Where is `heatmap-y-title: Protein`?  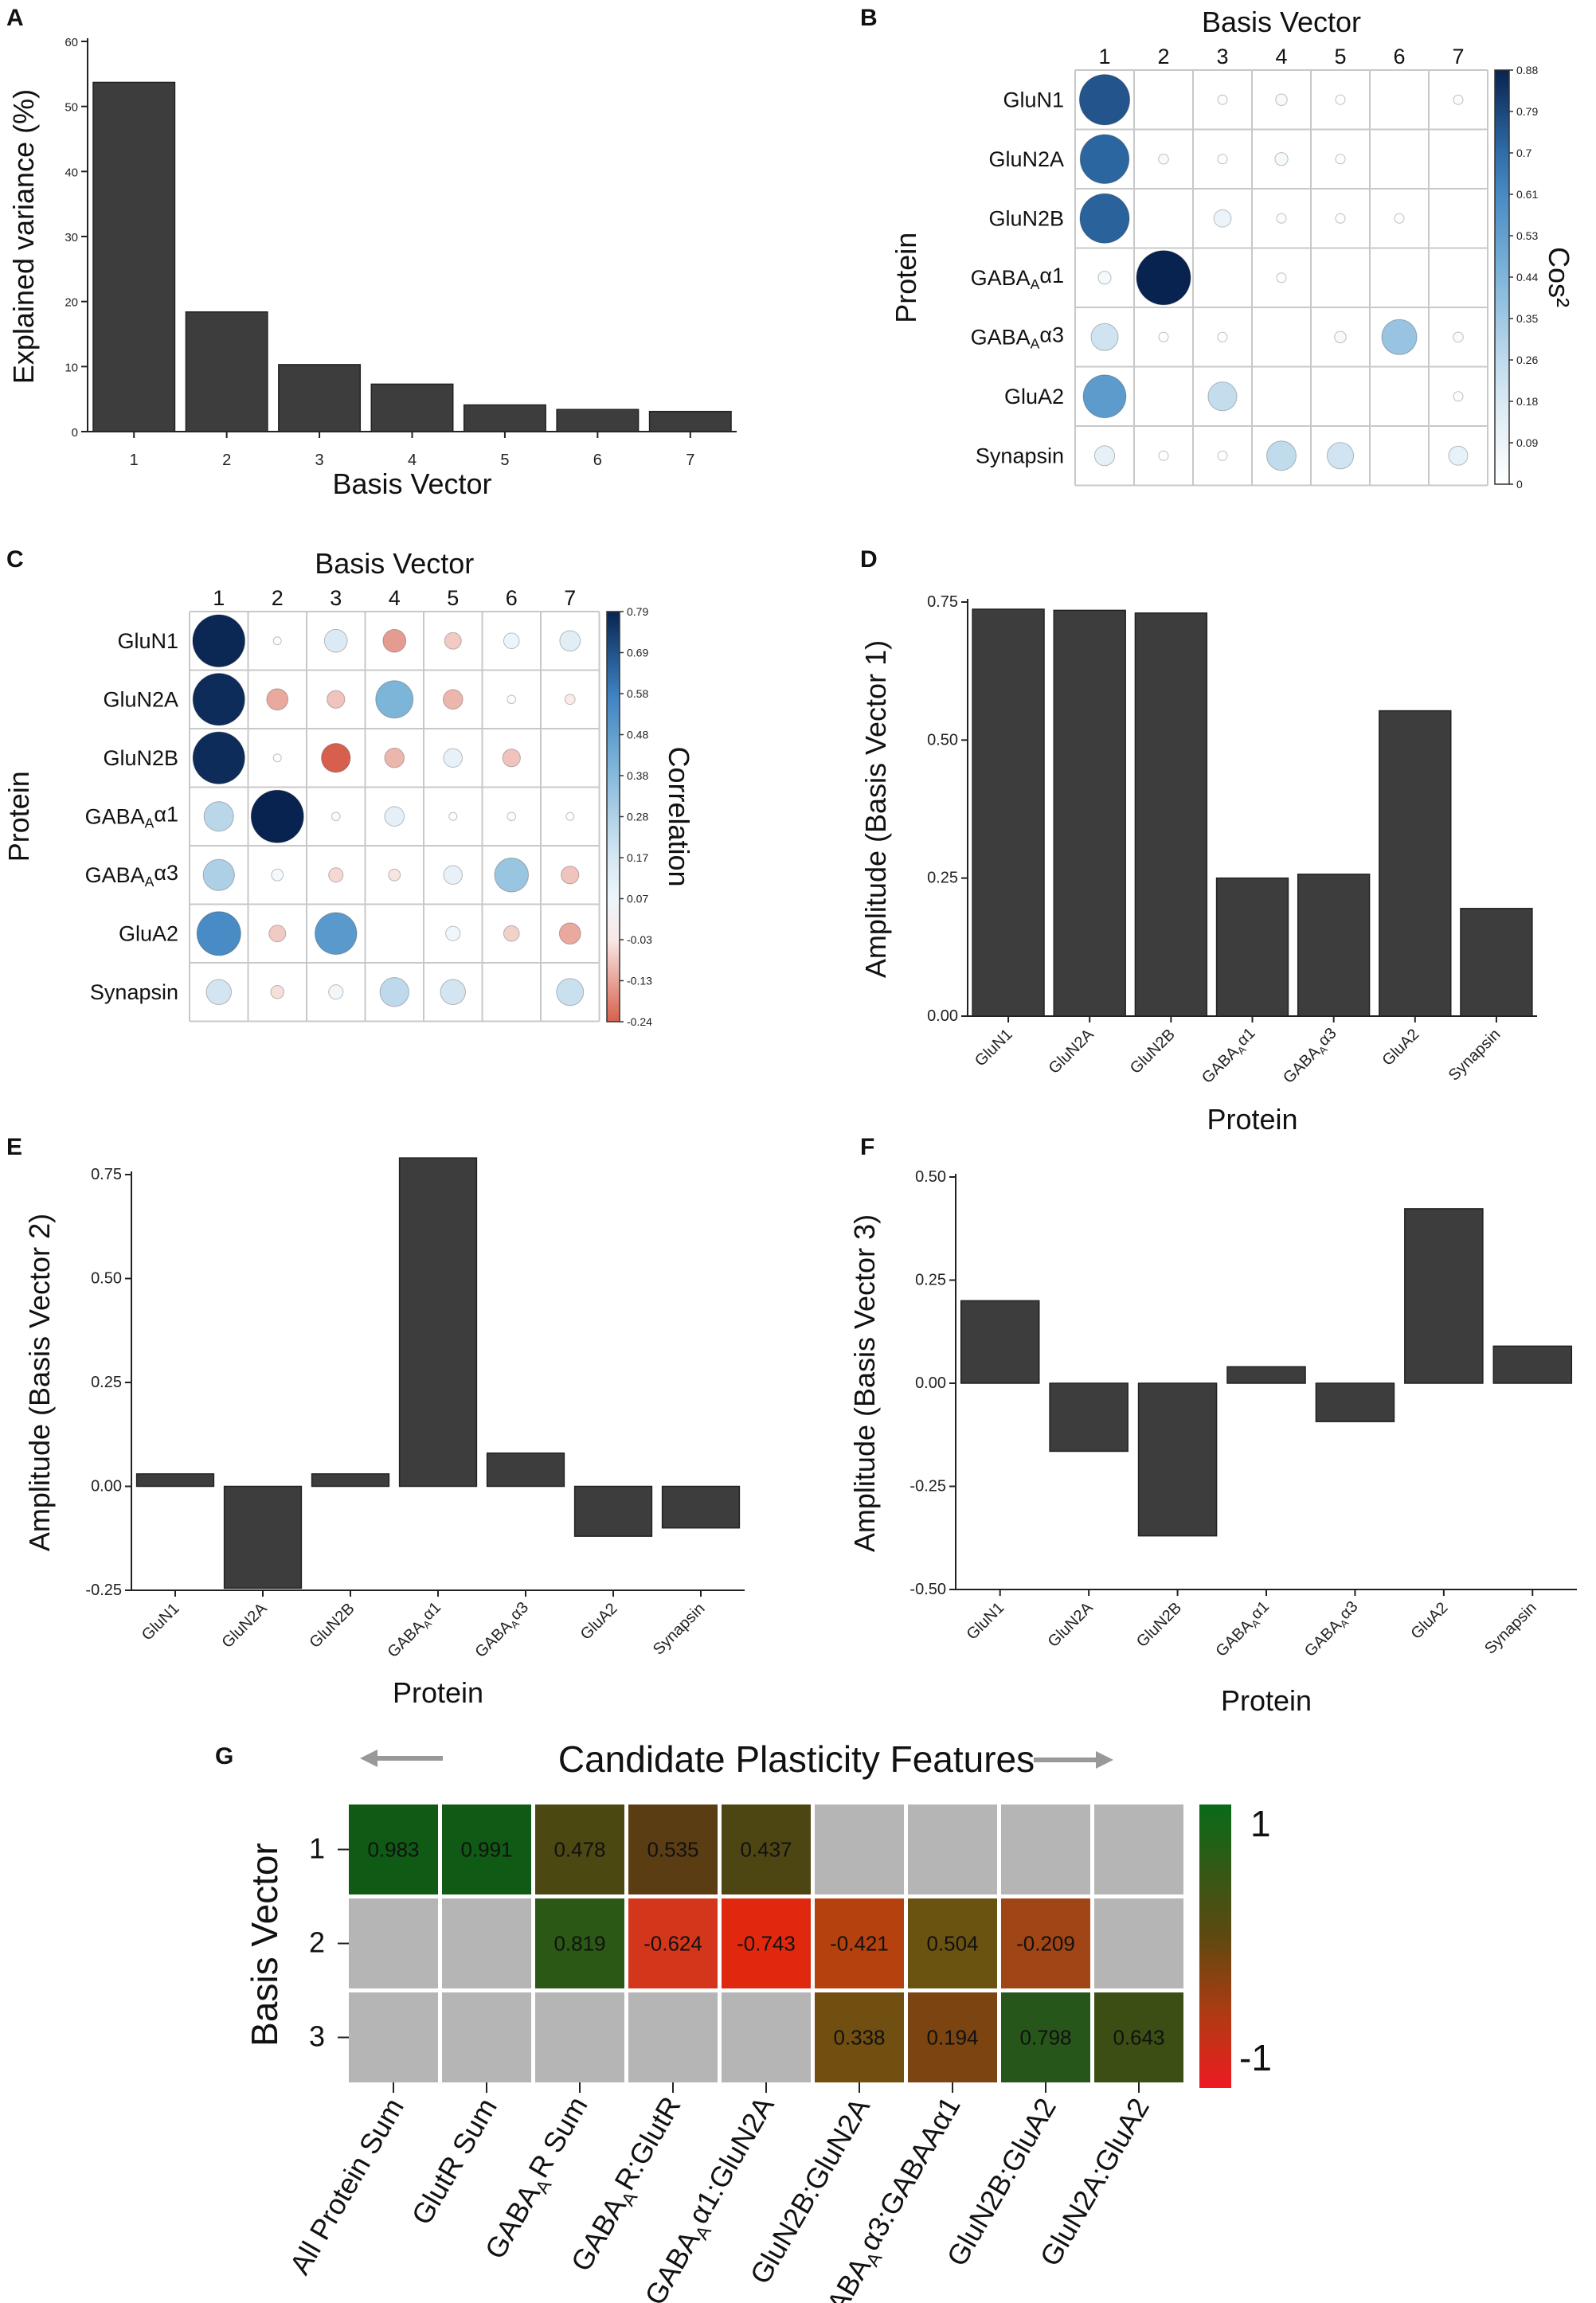 heatmap-y-title: Protein is located at coordinates (18, 816).